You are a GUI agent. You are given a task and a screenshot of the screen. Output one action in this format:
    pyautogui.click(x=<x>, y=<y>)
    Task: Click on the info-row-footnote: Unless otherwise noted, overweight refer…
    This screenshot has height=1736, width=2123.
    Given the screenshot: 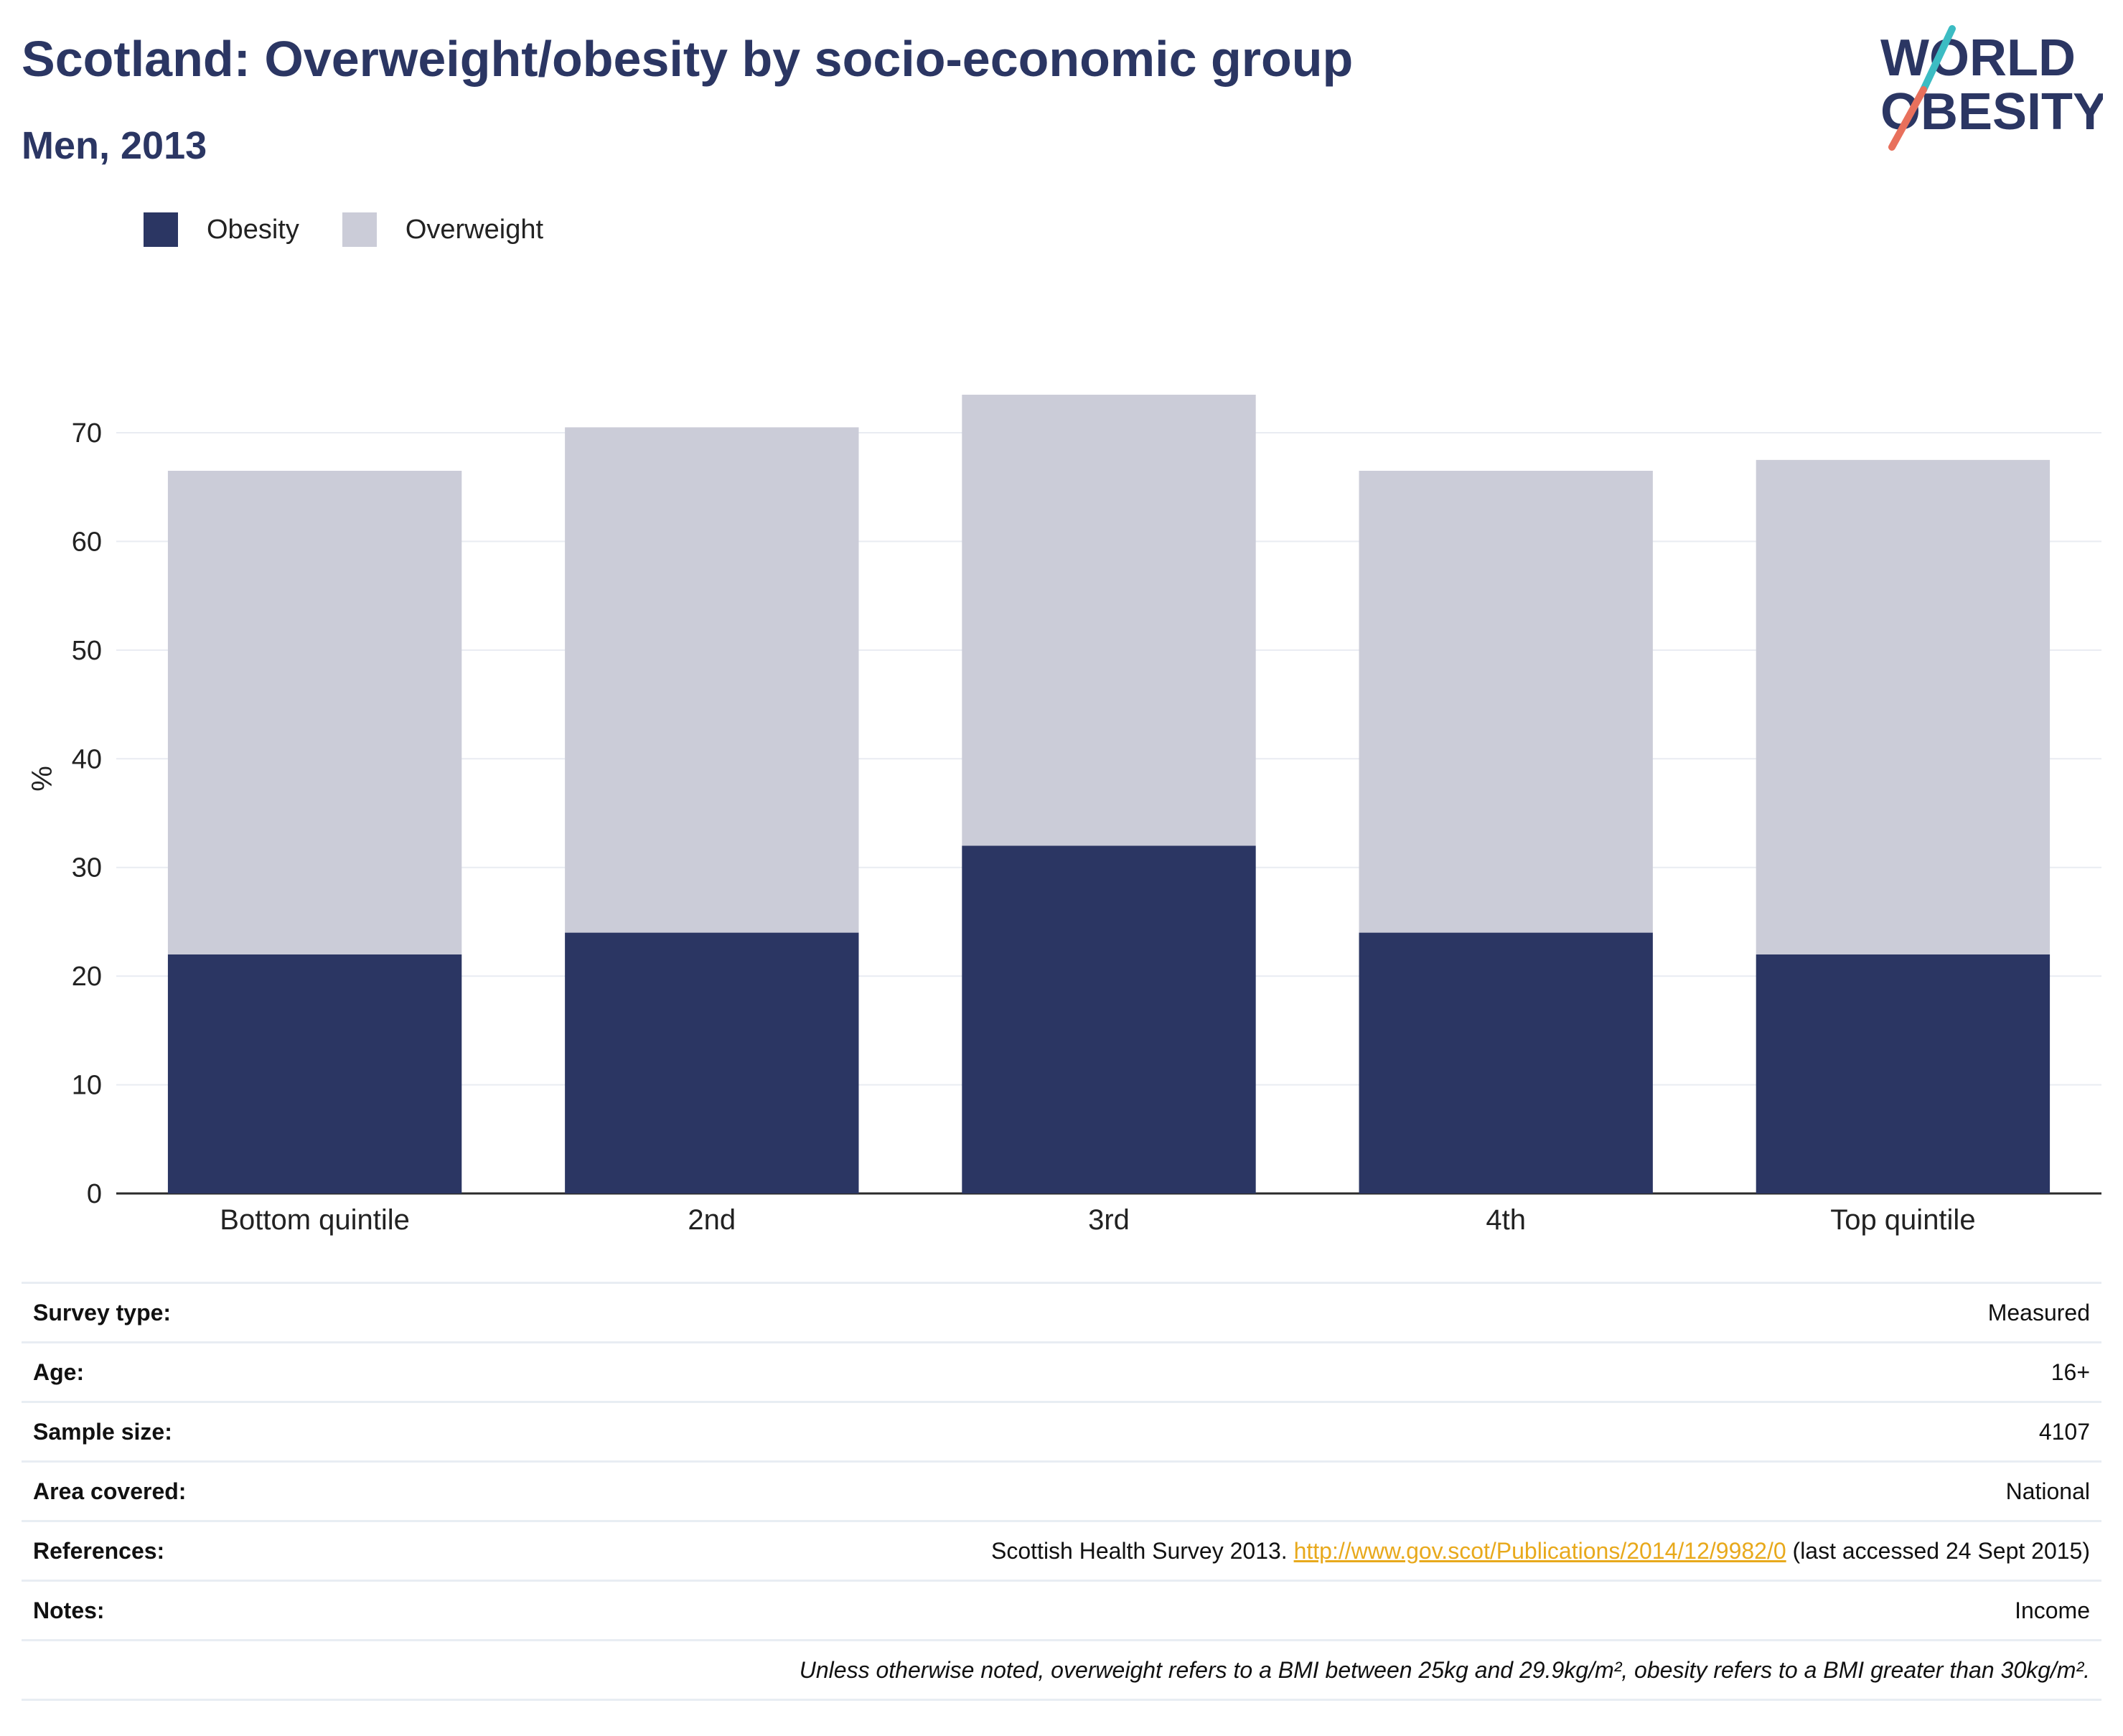 What is the action you would take?
    pyautogui.click(x=1061, y=1670)
    